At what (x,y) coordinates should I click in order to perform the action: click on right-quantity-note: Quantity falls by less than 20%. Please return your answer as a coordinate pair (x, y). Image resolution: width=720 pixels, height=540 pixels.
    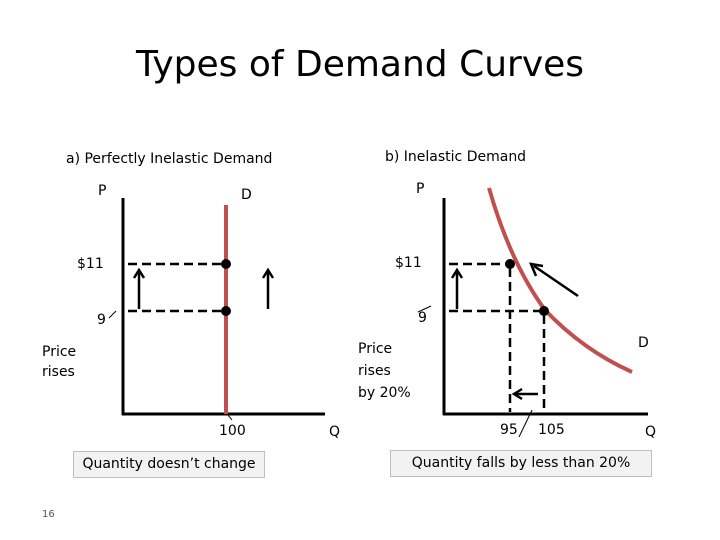
    Looking at the image, I should click on (521, 463).